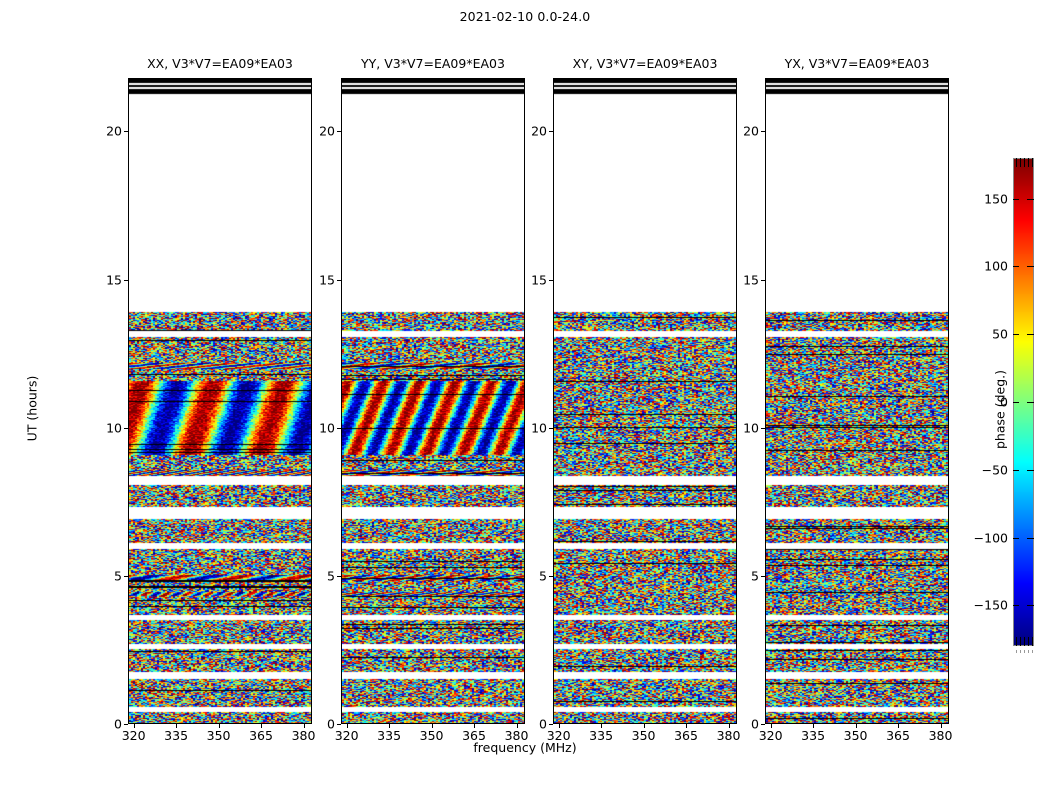  Describe the element at coordinates (996, 266) in the screenshot. I see `colorbar-tick-label: 100` at that location.